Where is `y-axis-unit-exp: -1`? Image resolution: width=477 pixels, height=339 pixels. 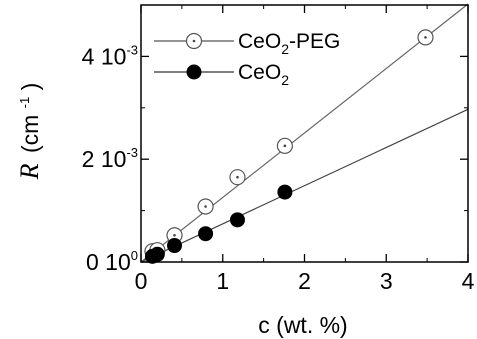 y-axis-unit-exp: -1 is located at coordinates (24, 103).